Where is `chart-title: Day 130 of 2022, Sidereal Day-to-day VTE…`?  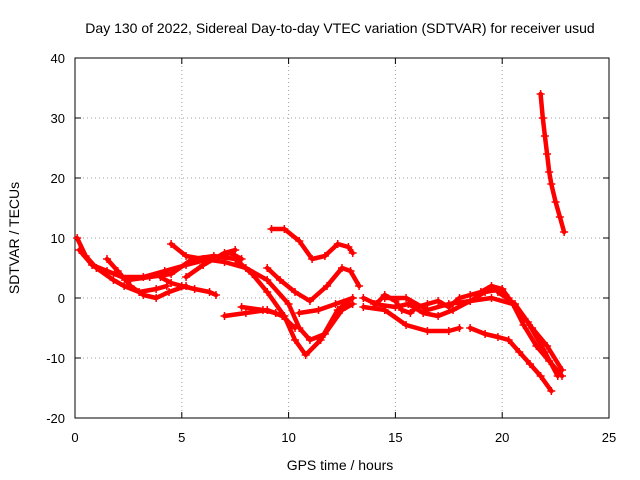
chart-title: Day 130 of 2022, Sidereal Day-to-day VTE… is located at coordinates (339, 28).